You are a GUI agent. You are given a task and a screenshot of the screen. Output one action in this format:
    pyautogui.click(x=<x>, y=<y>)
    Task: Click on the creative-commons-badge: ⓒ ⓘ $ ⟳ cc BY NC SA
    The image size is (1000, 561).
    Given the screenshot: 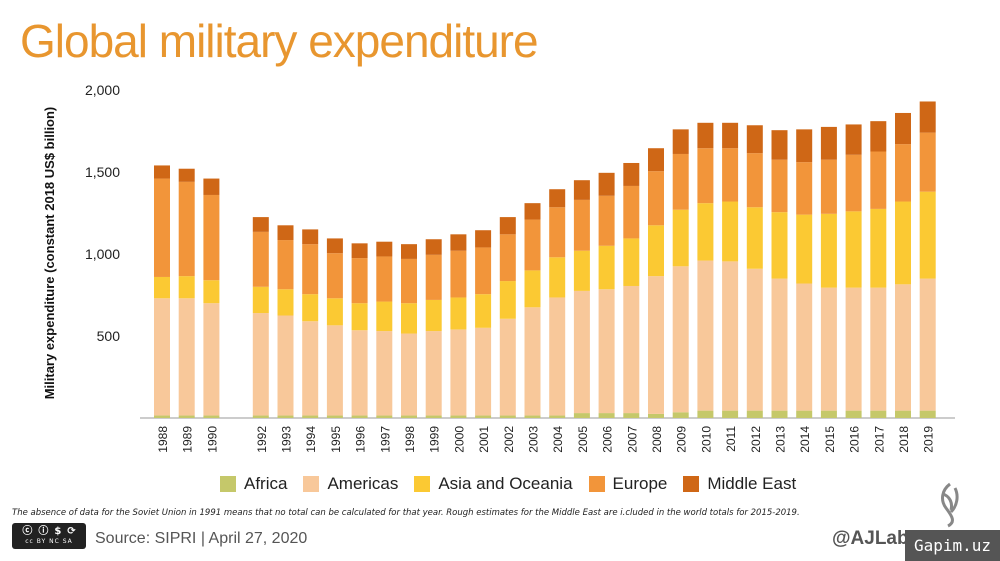 What is the action you would take?
    pyautogui.click(x=49, y=536)
    